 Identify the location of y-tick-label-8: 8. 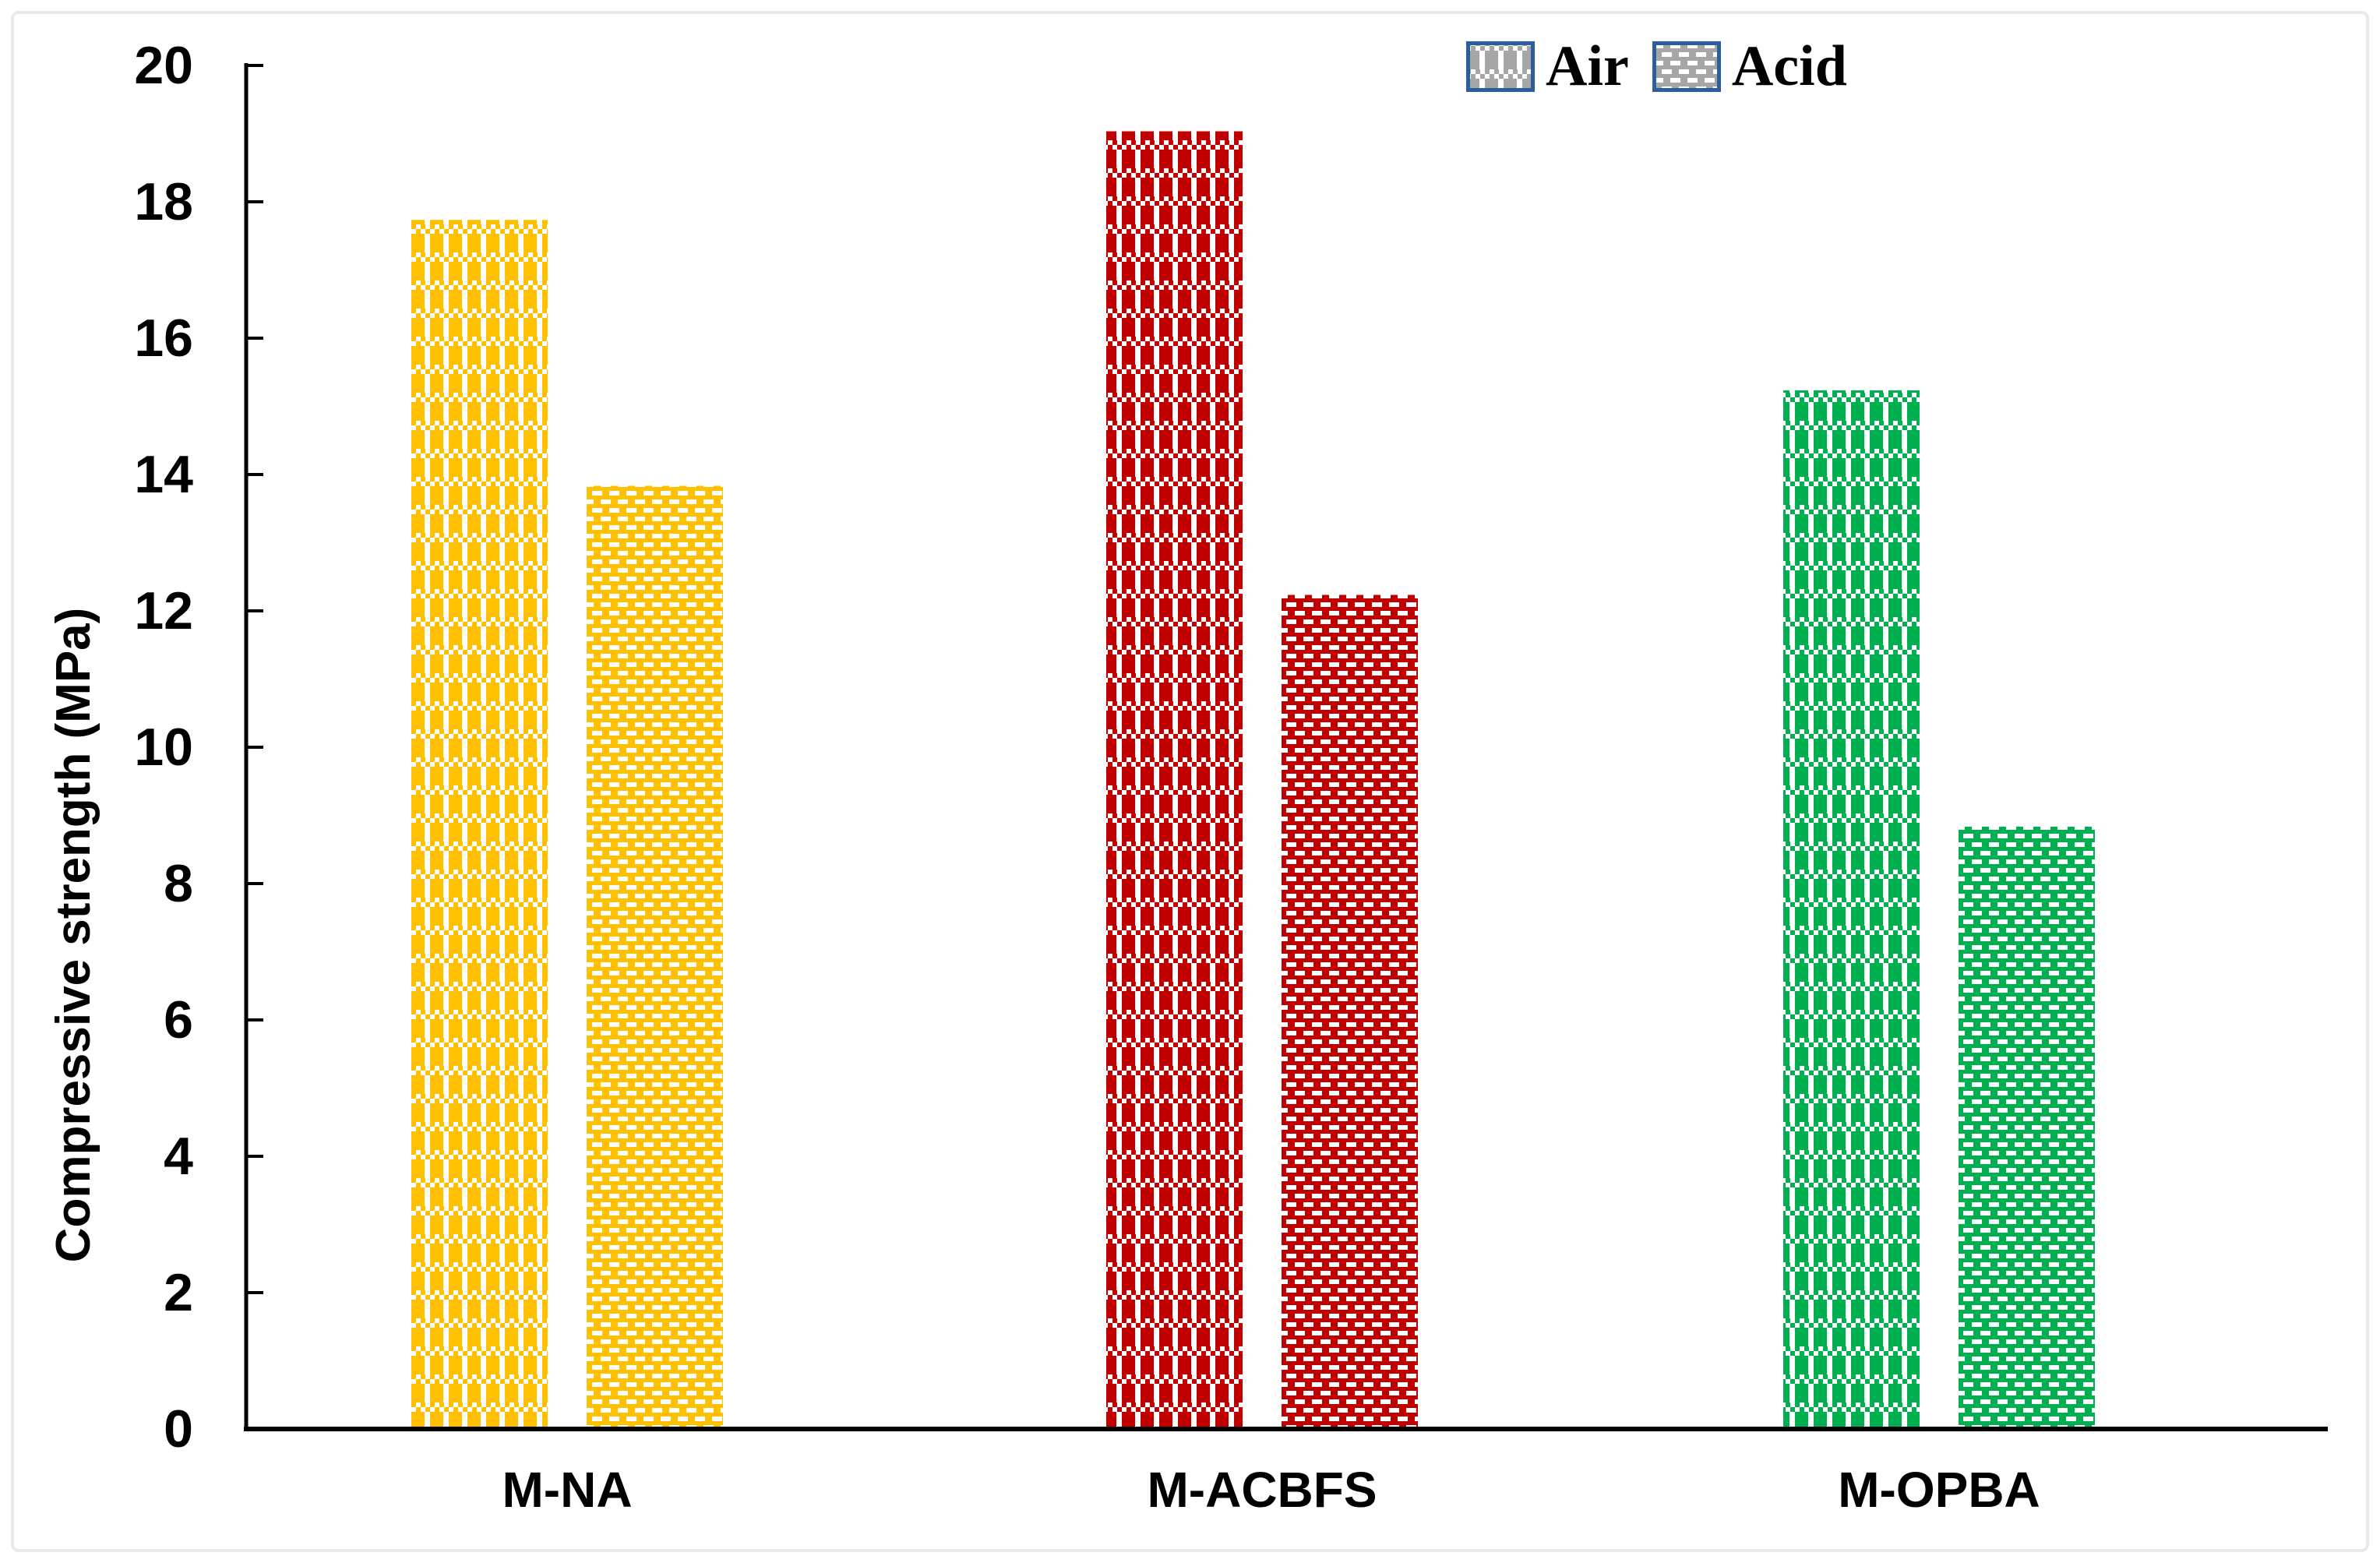
(178, 883).